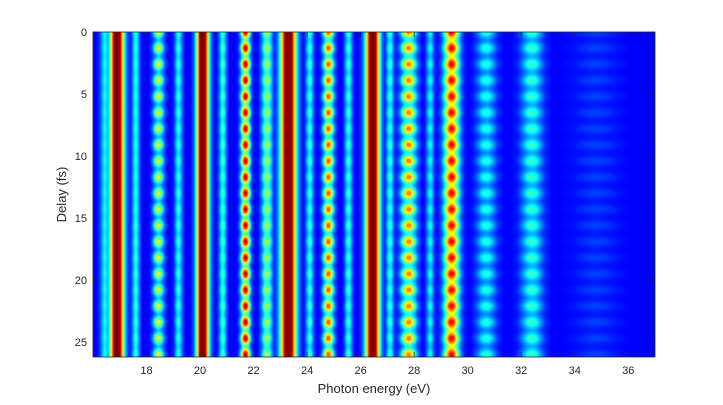 The image size is (723, 405). I want to click on x-tick-label: 34, so click(575, 371).